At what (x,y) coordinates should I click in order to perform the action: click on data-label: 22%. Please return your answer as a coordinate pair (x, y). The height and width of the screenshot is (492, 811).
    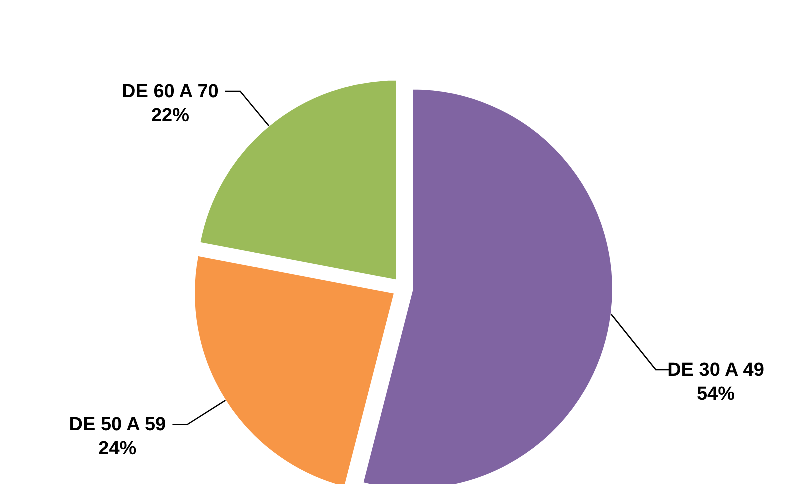
    Looking at the image, I should click on (170, 116).